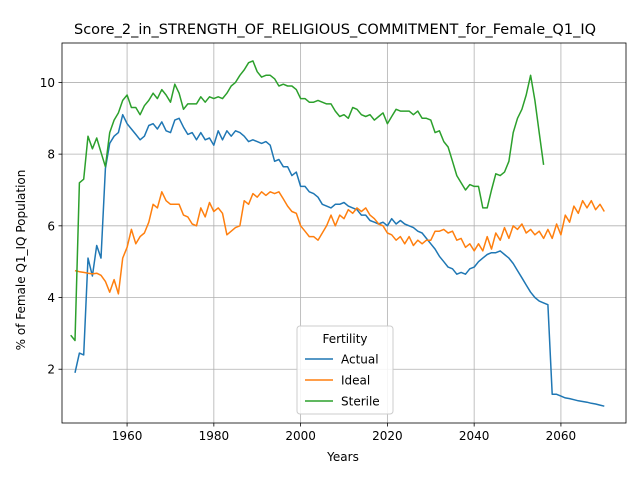  I want to click on legend-label-actual: Actual, so click(360, 360).